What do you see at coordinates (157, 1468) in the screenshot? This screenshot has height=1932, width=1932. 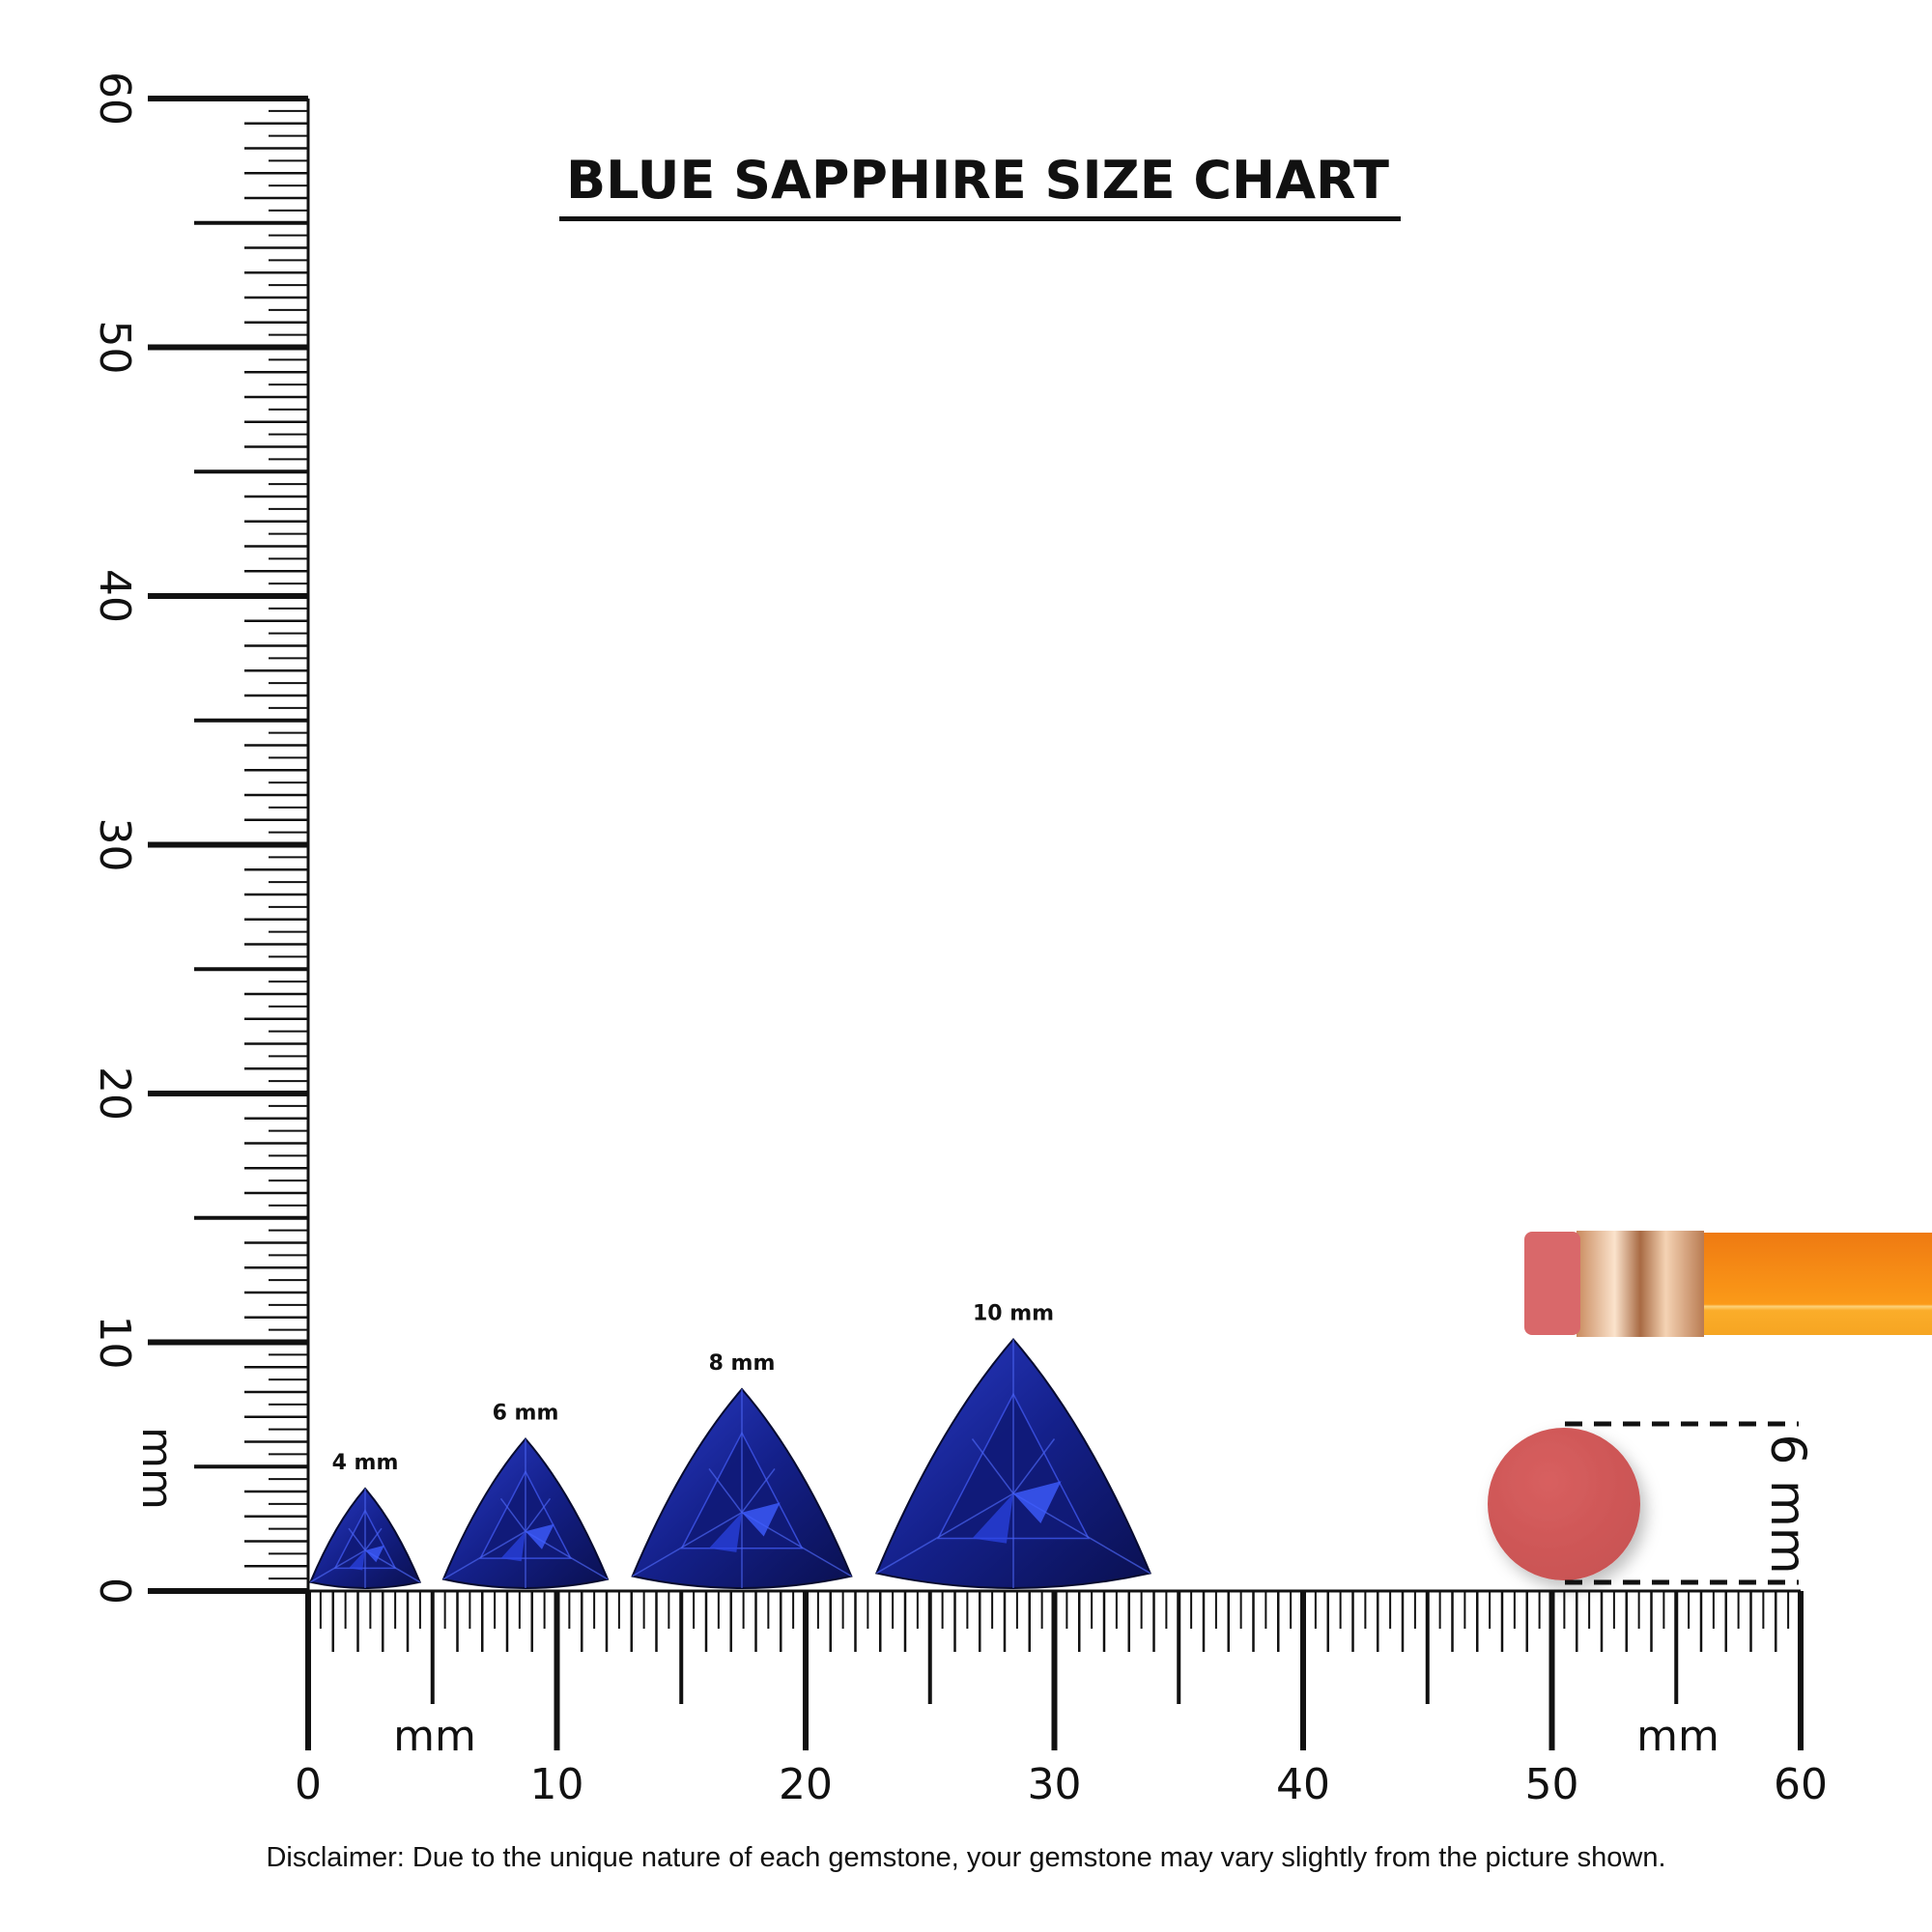 I see `vertical-unit-label: mm` at bounding box center [157, 1468].